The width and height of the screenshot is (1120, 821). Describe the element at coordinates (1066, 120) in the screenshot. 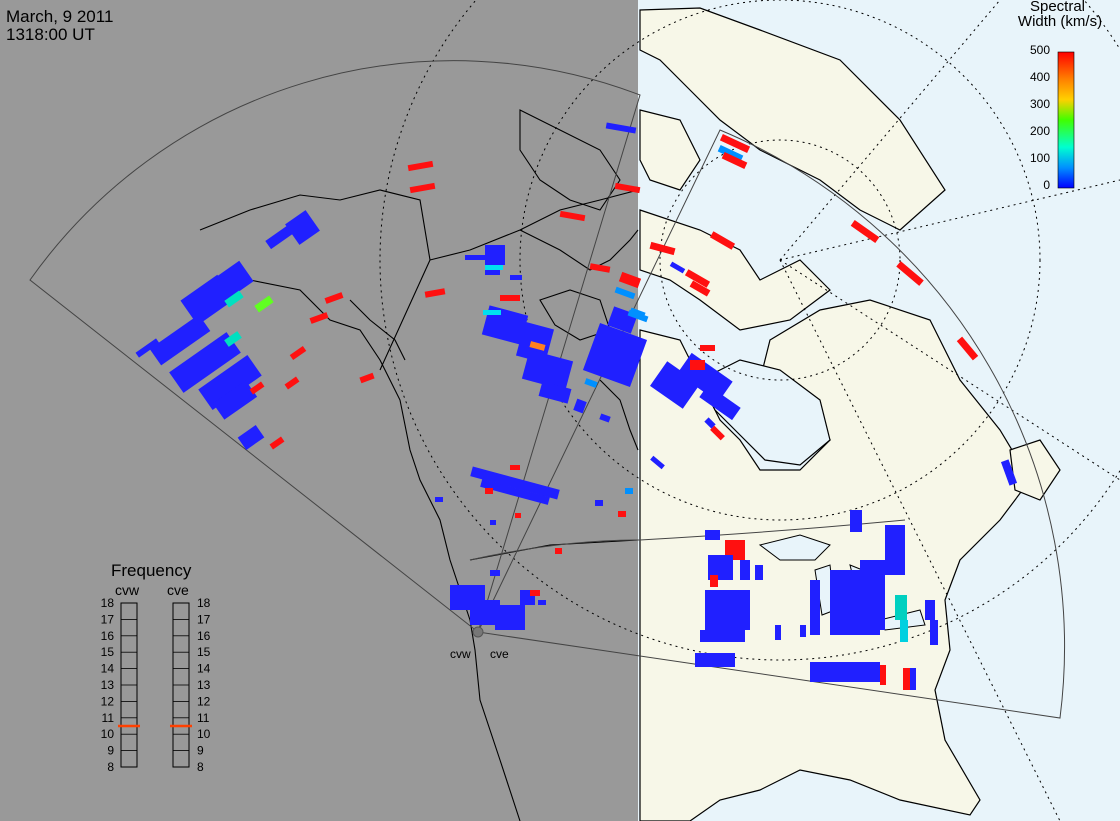

I see `colorbar-gradient` at that location.